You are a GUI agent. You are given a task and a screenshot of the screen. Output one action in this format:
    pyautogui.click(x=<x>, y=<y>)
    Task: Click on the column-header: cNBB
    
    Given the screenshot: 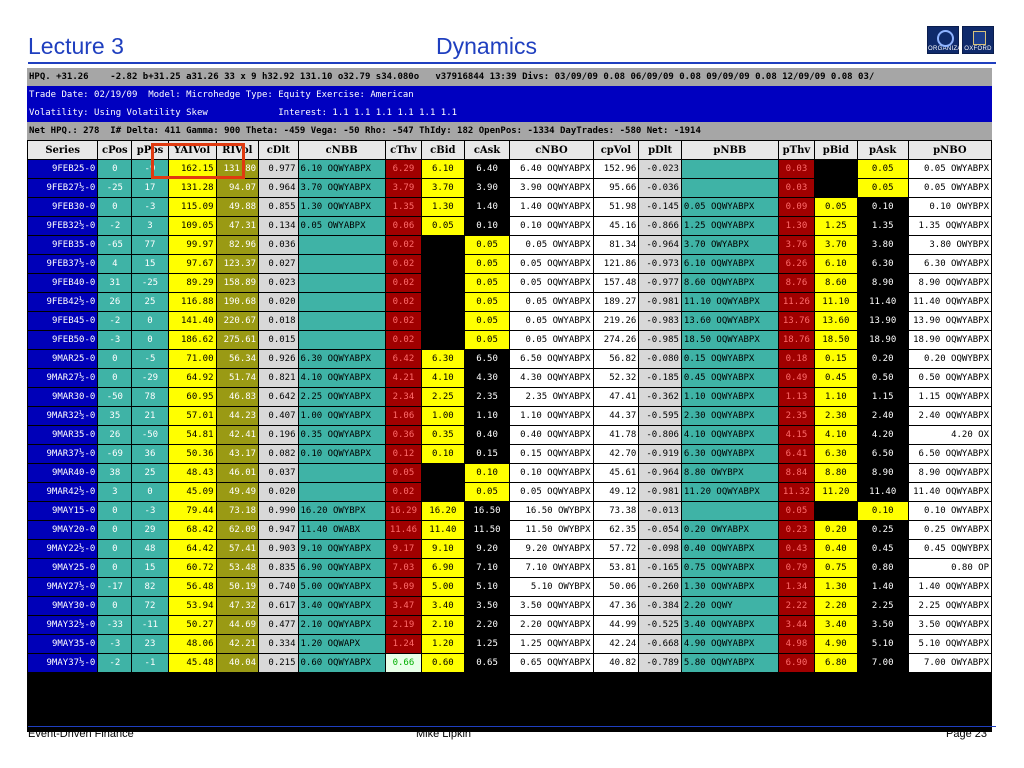 What is the action you would take?
    pyautogui.click(x=341, y=150)
    